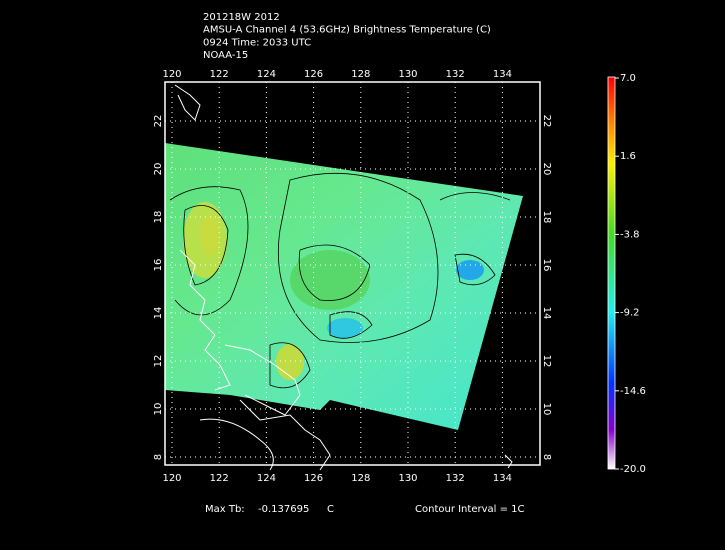  What do you see at coordinates (225, 509) in the screenshot?
I see `max-label: Max Tb:` at bounding box center [225, 509].